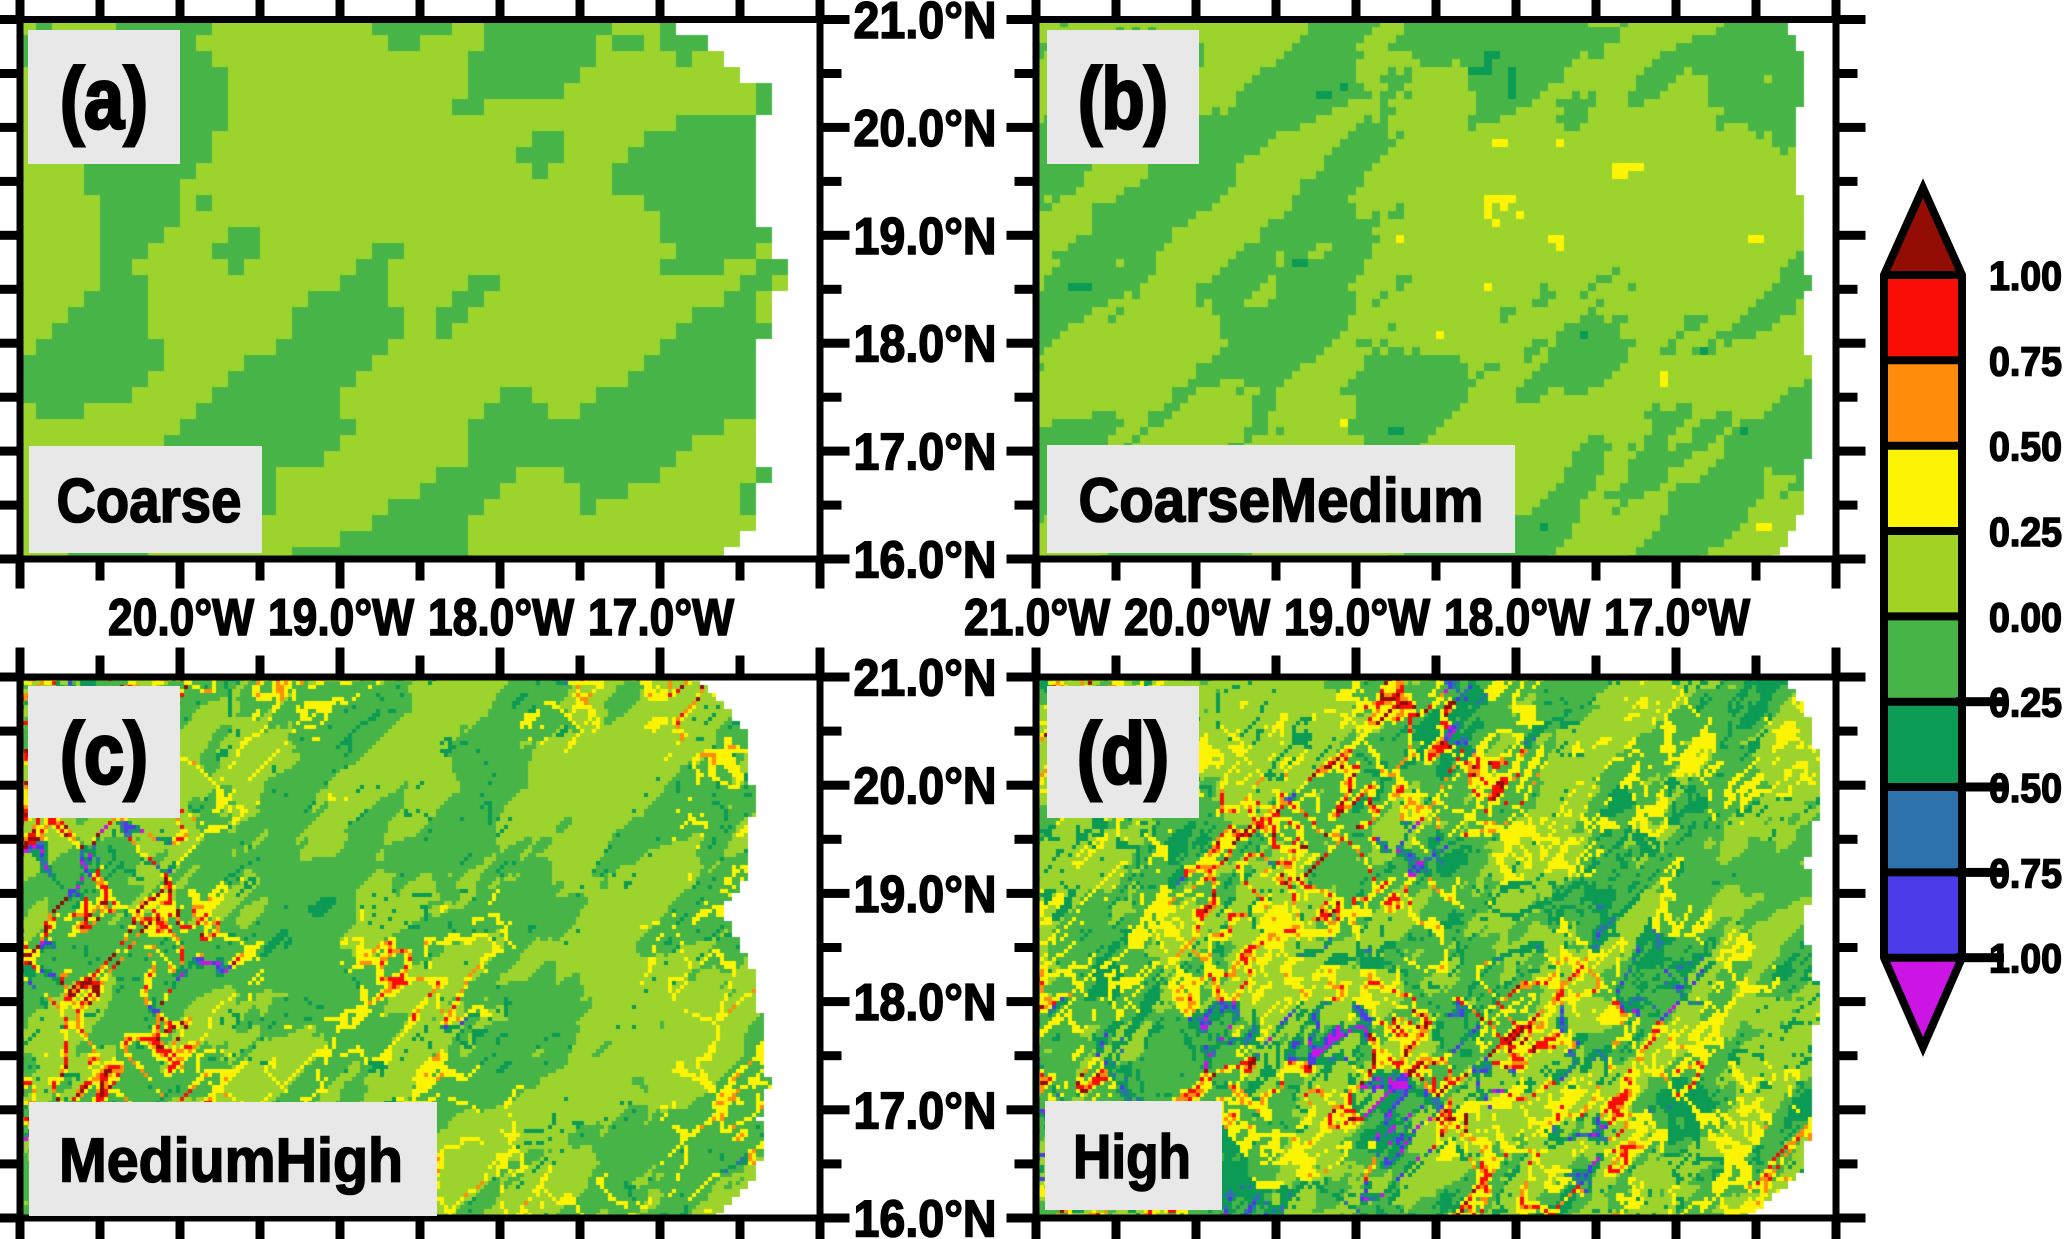  I want to click on svg-text: High, so click(1132, 1157).